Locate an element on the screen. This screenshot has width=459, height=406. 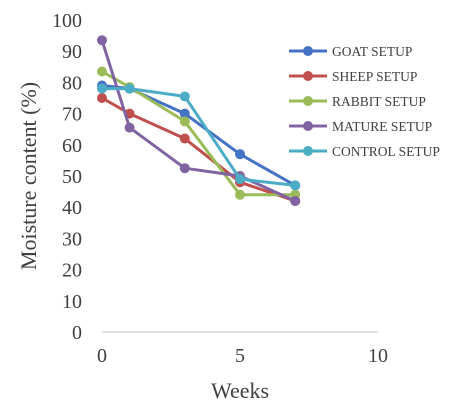
y-tick-label: 50 is located at coordinates (72, 177).